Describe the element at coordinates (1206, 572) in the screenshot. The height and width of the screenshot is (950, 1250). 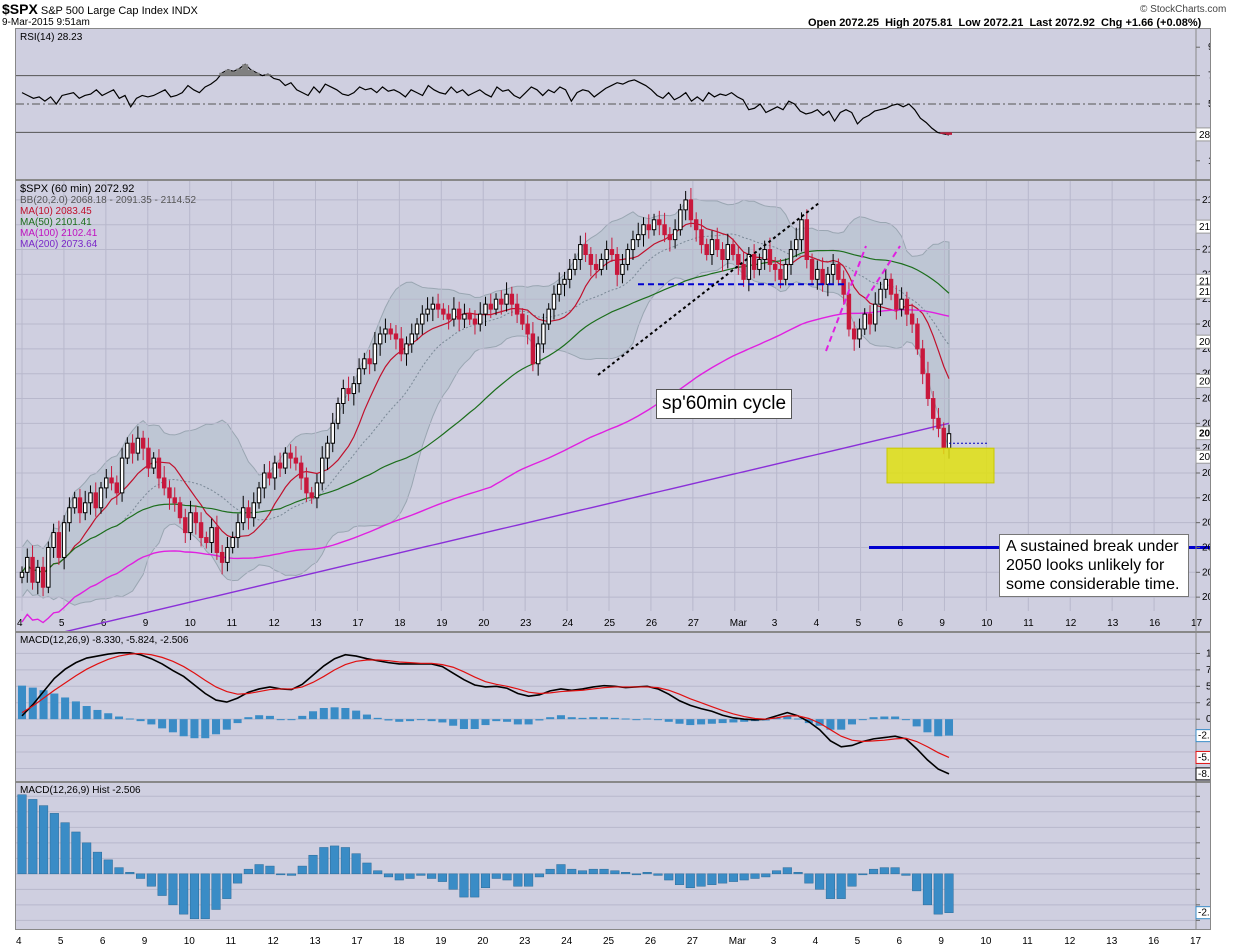
I see `y-tick-label: 2045` at that location.